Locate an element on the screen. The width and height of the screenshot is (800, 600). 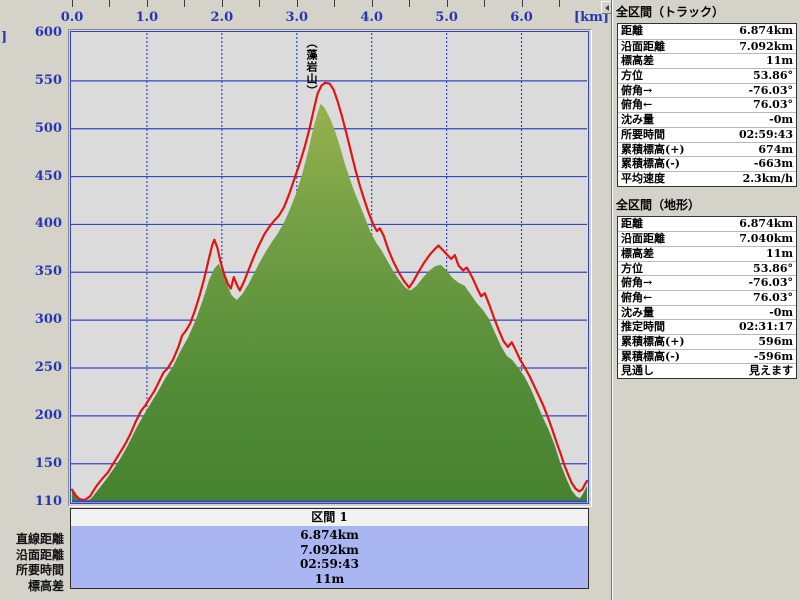
row-value: -663m is located at coordinates (773, 164).